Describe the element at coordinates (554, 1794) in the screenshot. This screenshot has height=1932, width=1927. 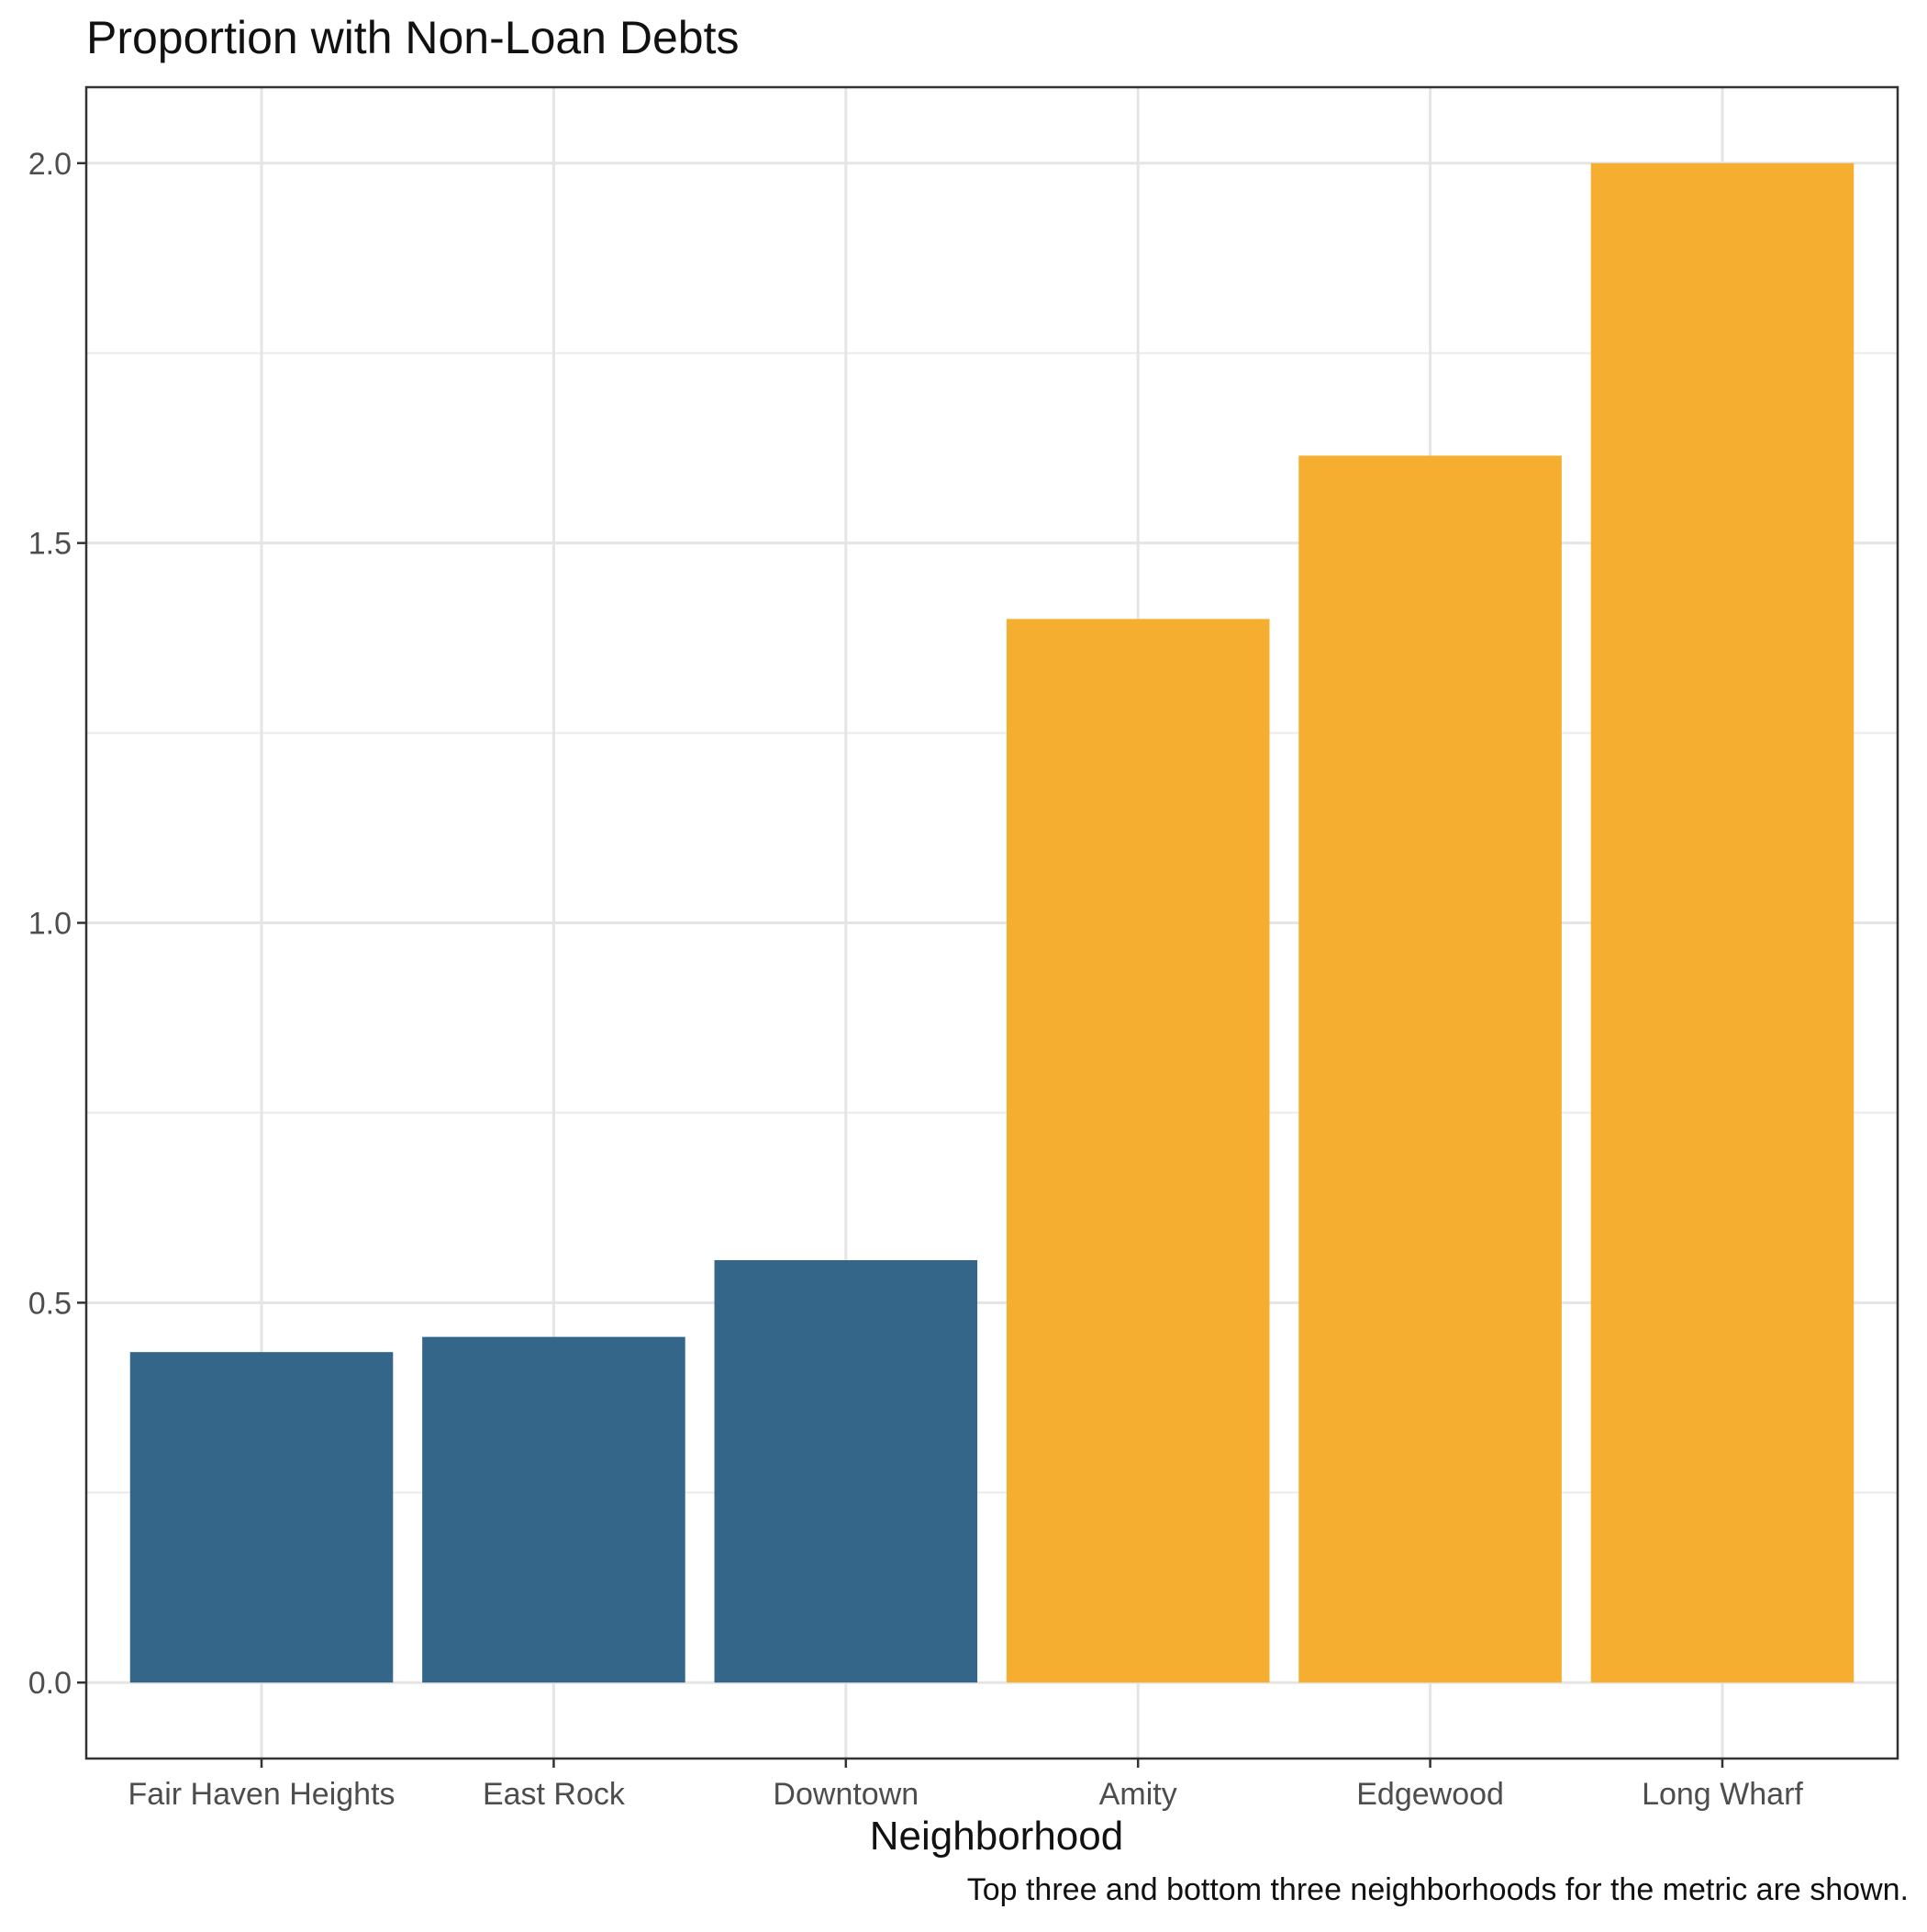
I see `x-tick-label: East Rock` at that location.